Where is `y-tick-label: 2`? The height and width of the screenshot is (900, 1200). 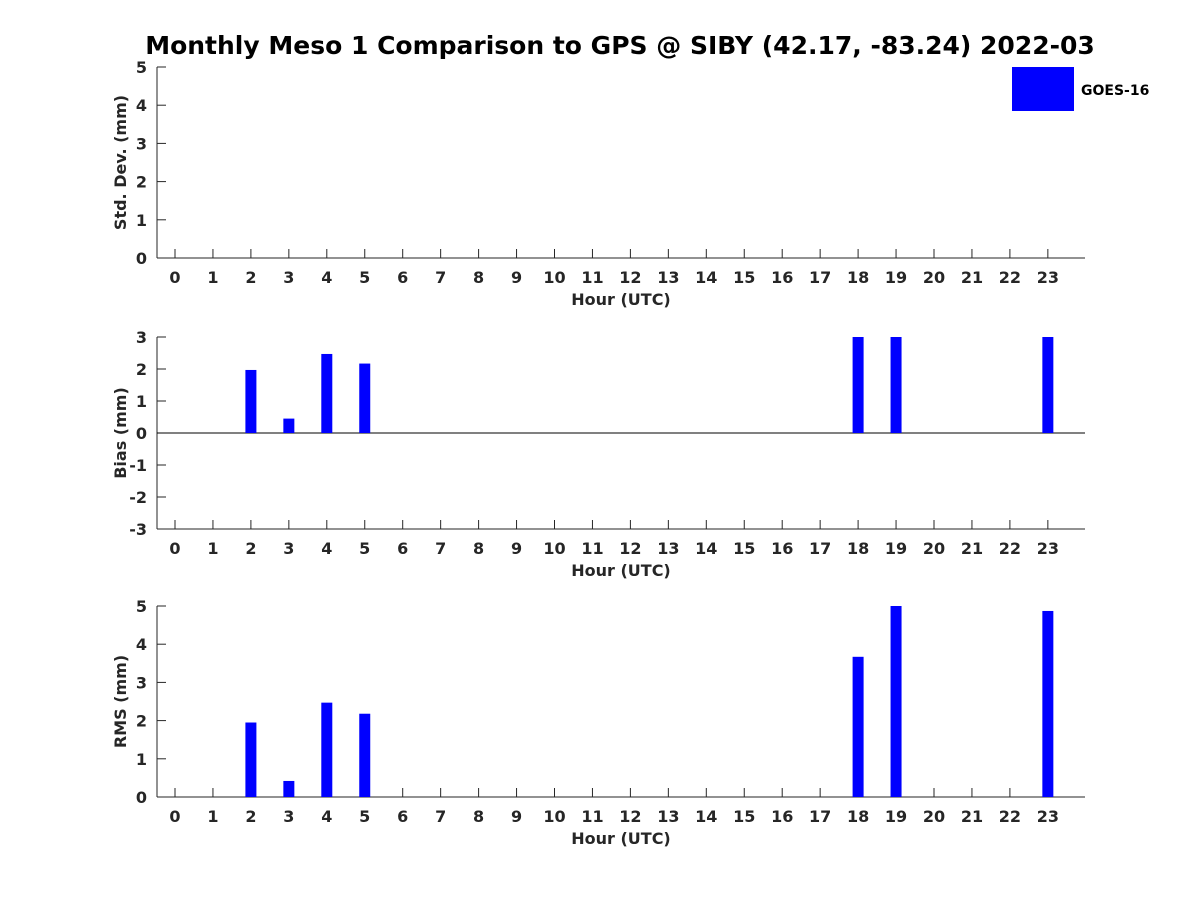 y-tick-label: 2 is located at coordinates (141, 369).